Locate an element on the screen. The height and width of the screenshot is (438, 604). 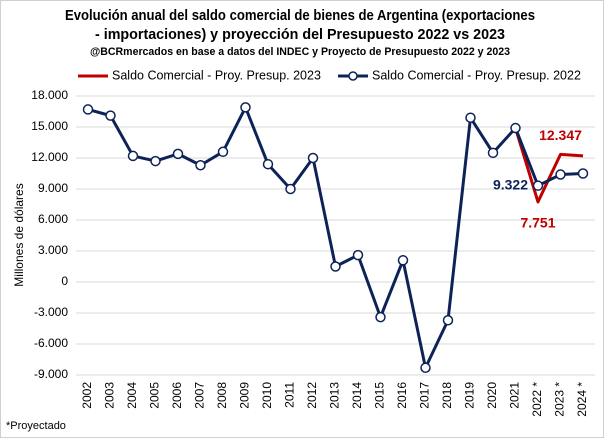
y-tick-label: -3.000 is located at coordinates (51, 312).